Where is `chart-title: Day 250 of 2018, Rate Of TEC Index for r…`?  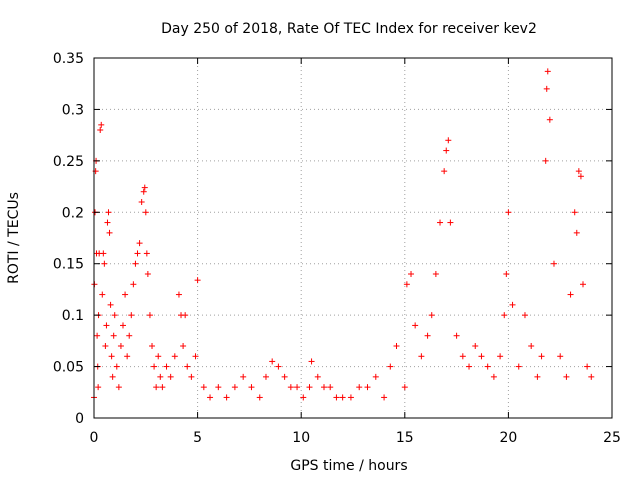
chart-title: Day 250 of 2018, Rate Of TEC Index for r… is located at coordinates (349, 29).